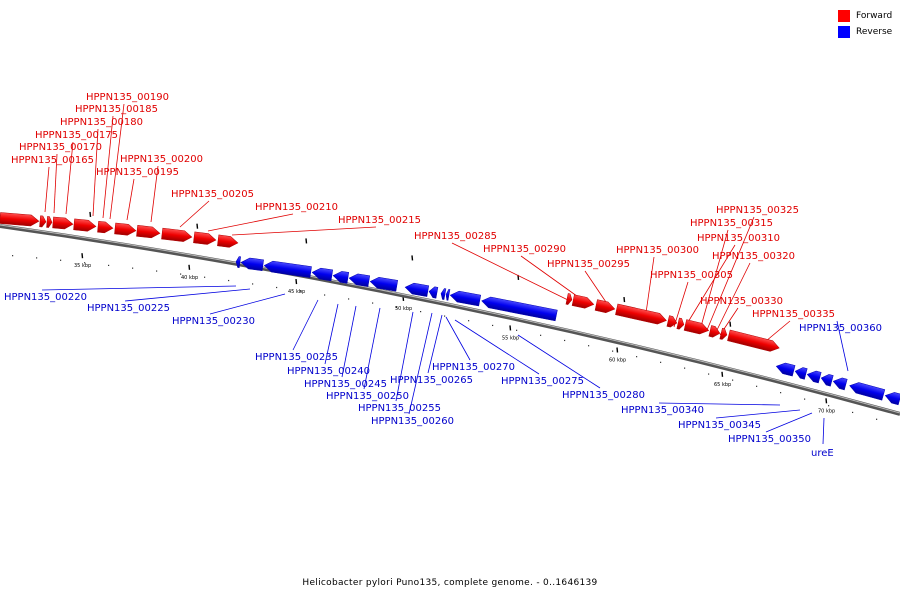 This screenshot has height=600, width=900. What do you see at coordinates (844, 32) in the screenshot?
I see `reverse-swatch` at bounding box center [844, 32].